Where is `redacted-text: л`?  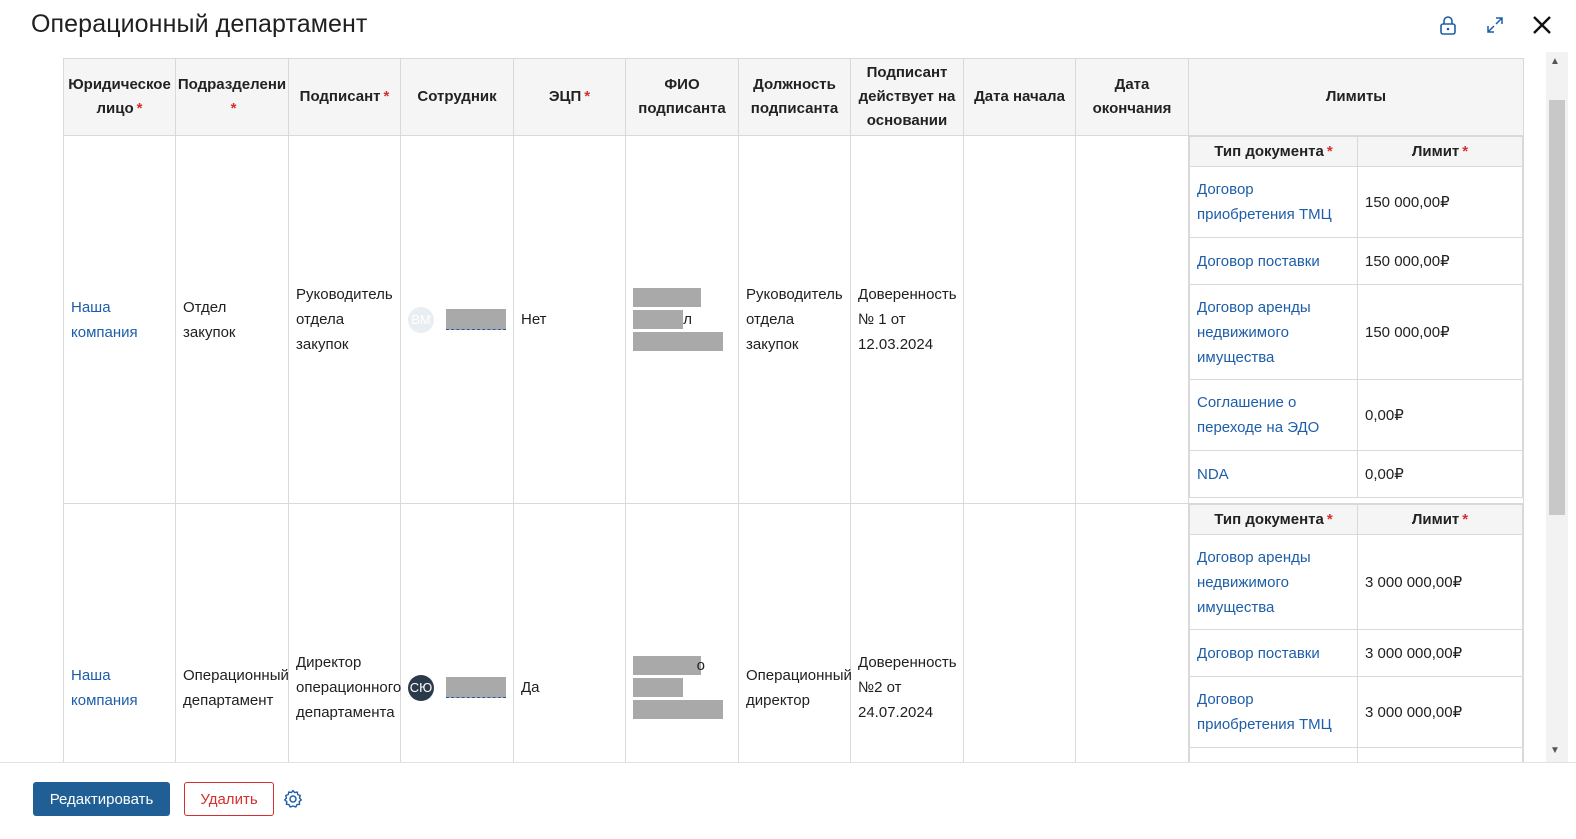 redacted-text: л is located at coordinates (662, 319).